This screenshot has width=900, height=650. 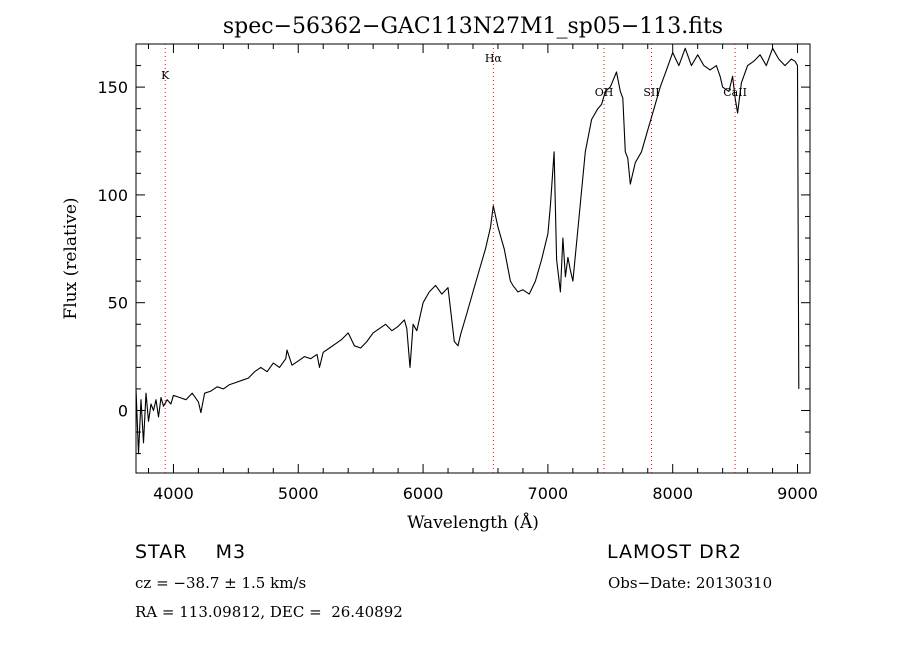 What do you see at coordinates (123, 410) in the screenshot?
I see `y-tick-label-0: 0` at bounding box center [123, 410].